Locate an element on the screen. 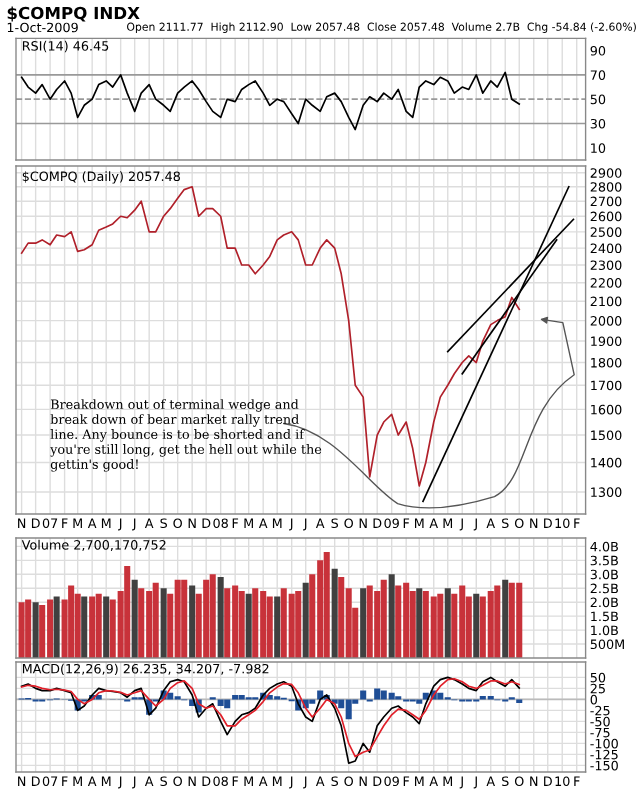 The image size is (640, 800). chart-title: $COMPQ INDX is located at coordinates (73, 14).